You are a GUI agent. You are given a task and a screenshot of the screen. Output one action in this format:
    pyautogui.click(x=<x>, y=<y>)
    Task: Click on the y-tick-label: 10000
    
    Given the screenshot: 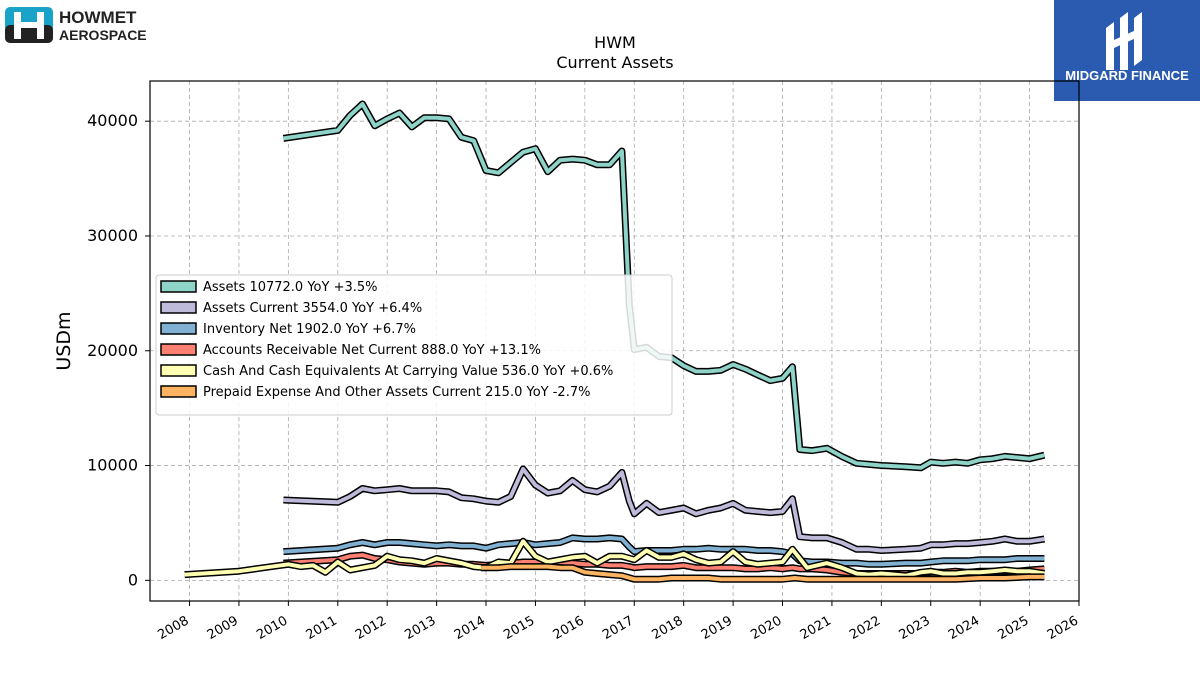 What is the action you would take?
    pyautogui.click(x=112, y=465)
    